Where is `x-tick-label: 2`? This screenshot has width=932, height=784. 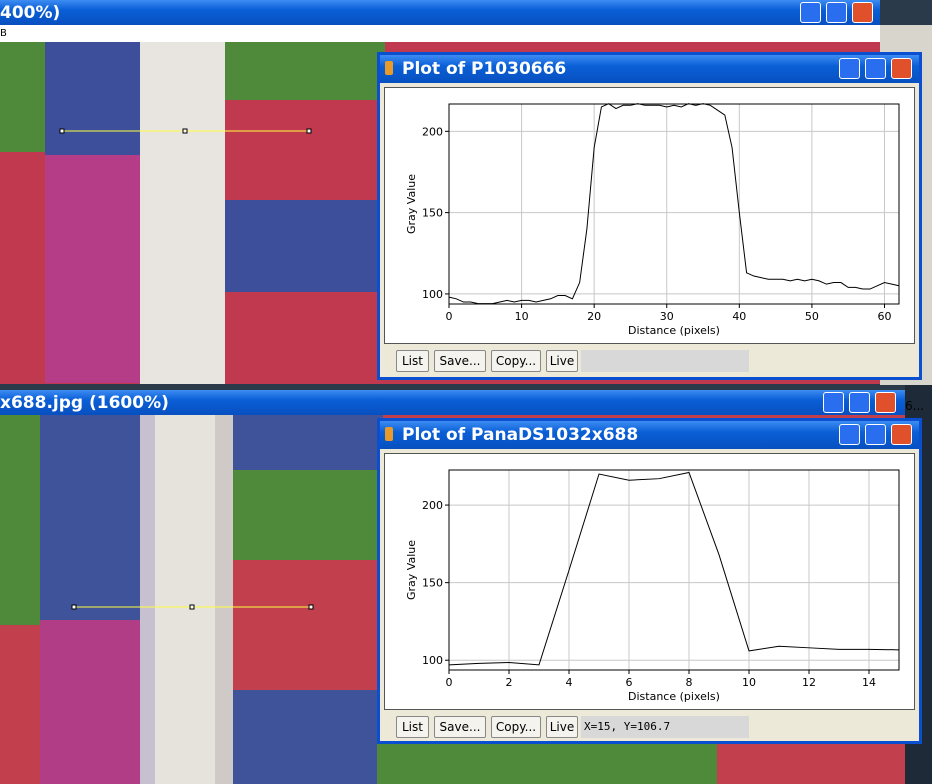
x-tick-label: 2 is located at coordinates (509, 682).